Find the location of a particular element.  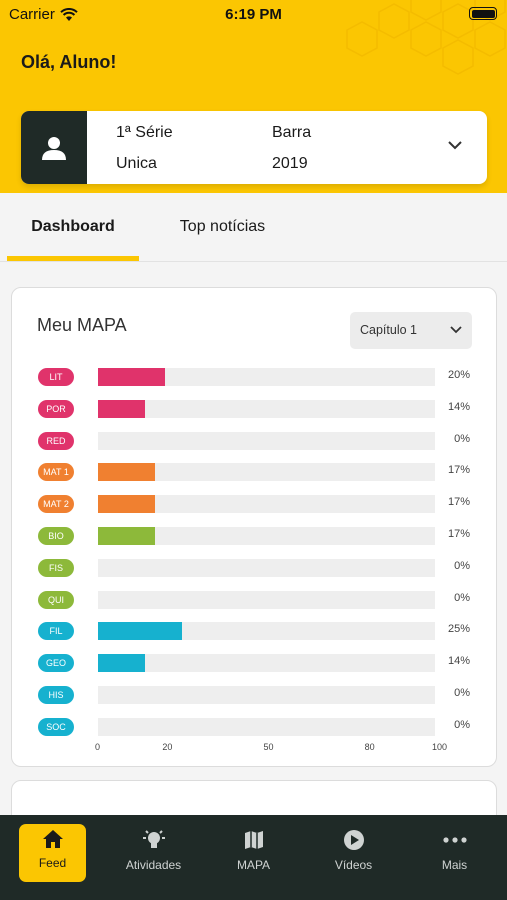

active-tab-indicator is located at coordinates (73, 258).